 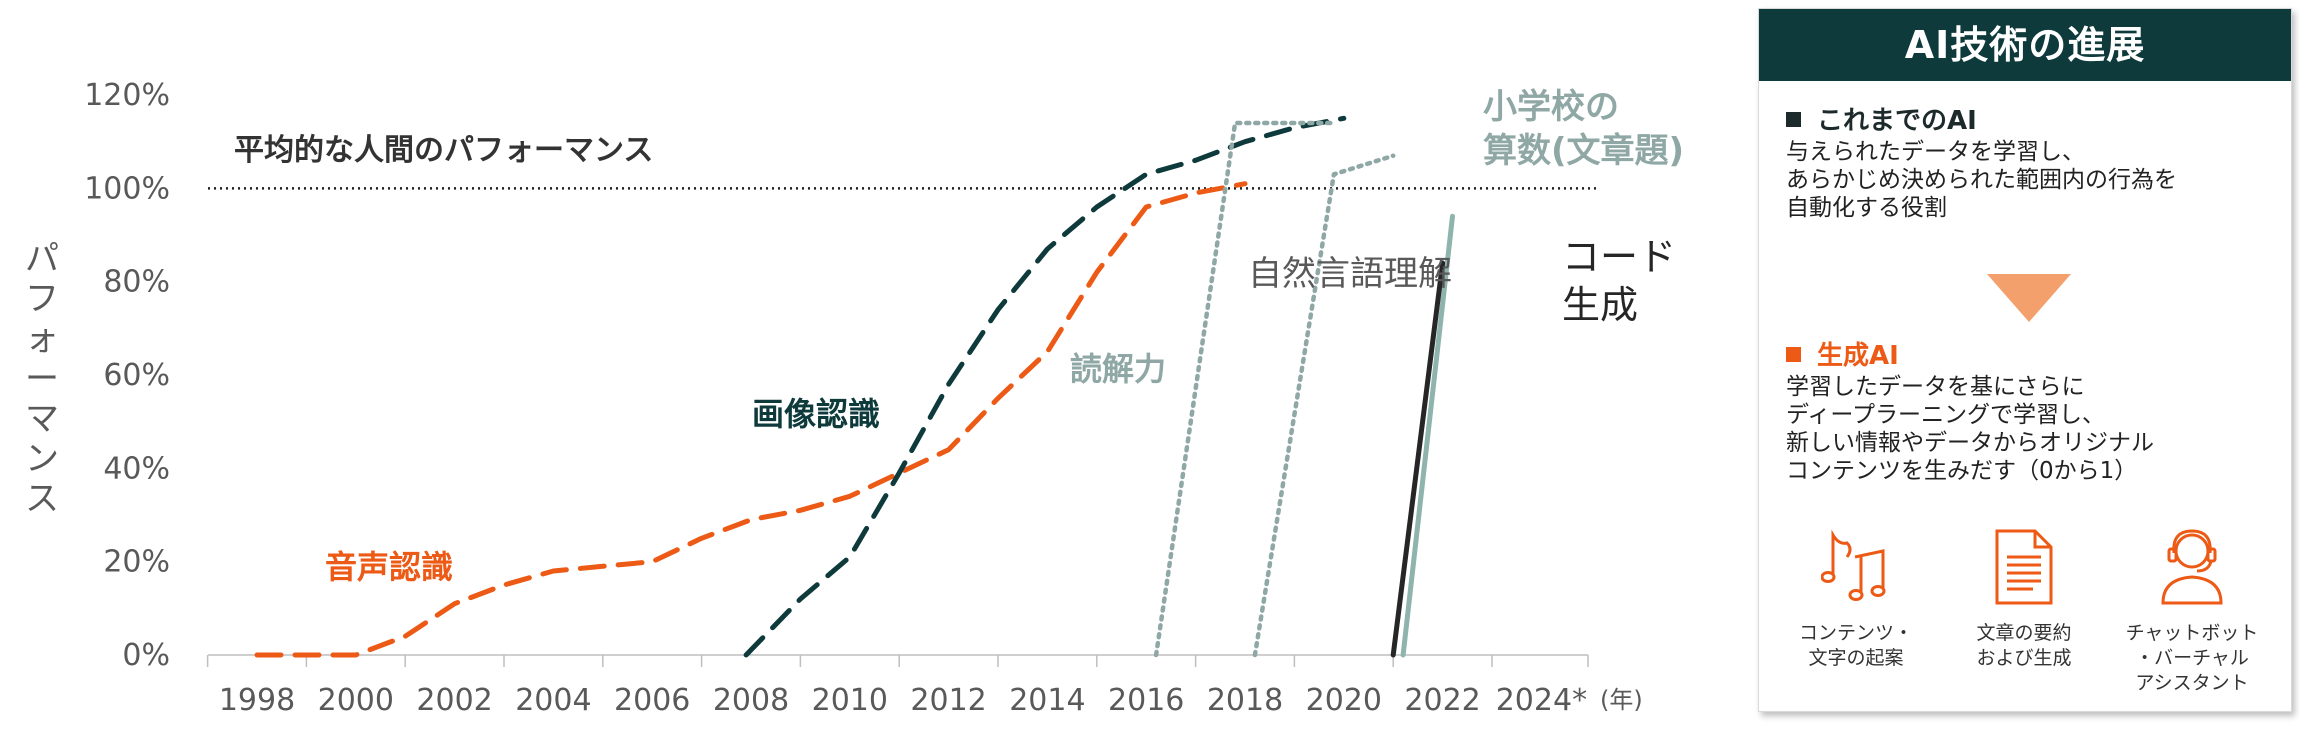 I want to click on section-generative-ai-title: 生成AI, so click(x=2031, y=356).